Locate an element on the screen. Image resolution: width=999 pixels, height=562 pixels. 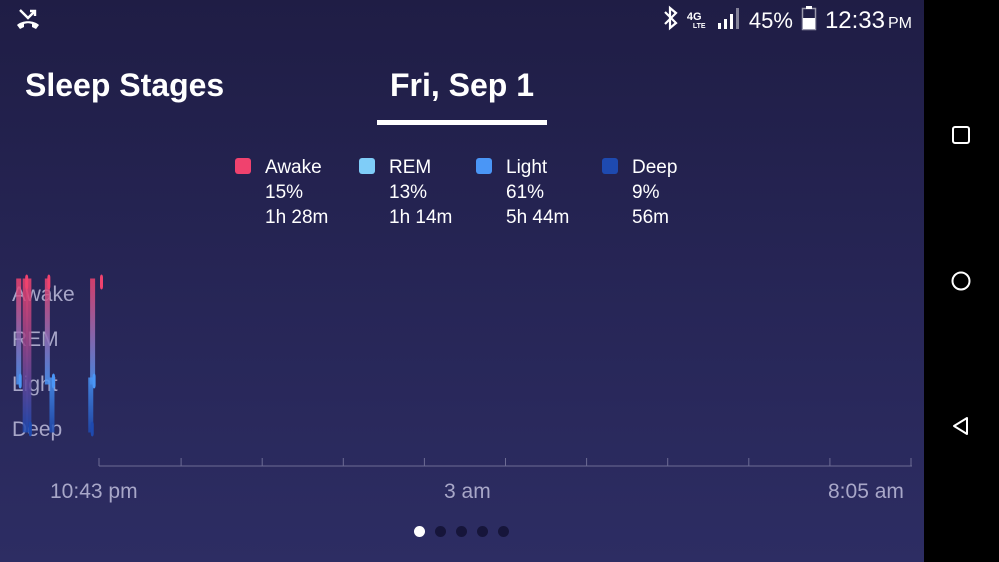
legend-duration: 1h 28m is located at coordinates (297, 217).